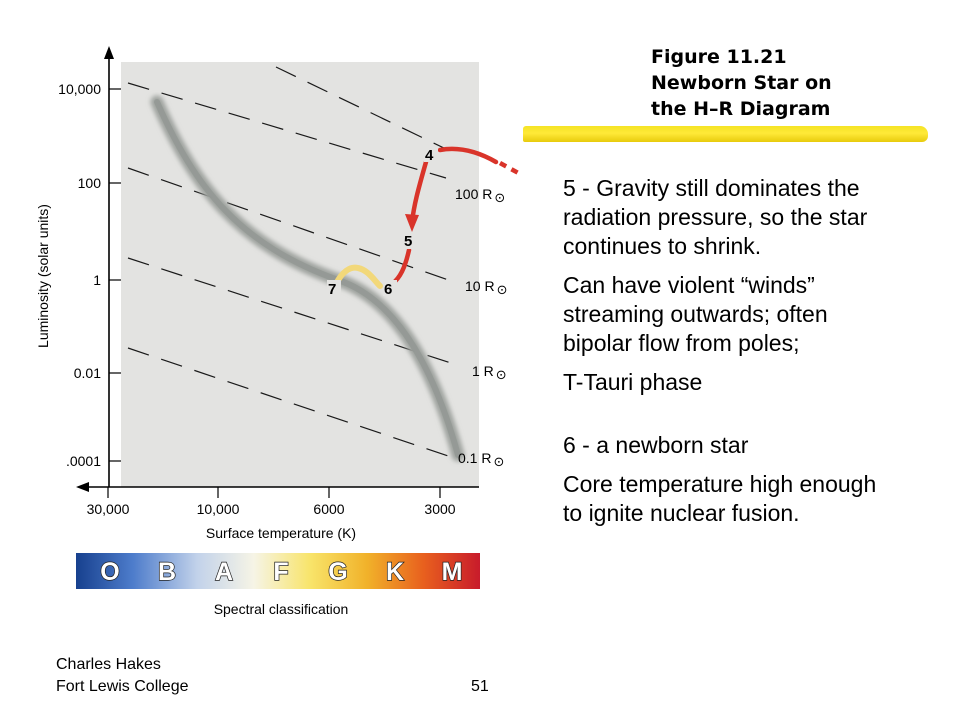 Image resolution: width=960 pixels, height=720 pixels. I want to click on spectral-class-g: G, so click(337, 572).